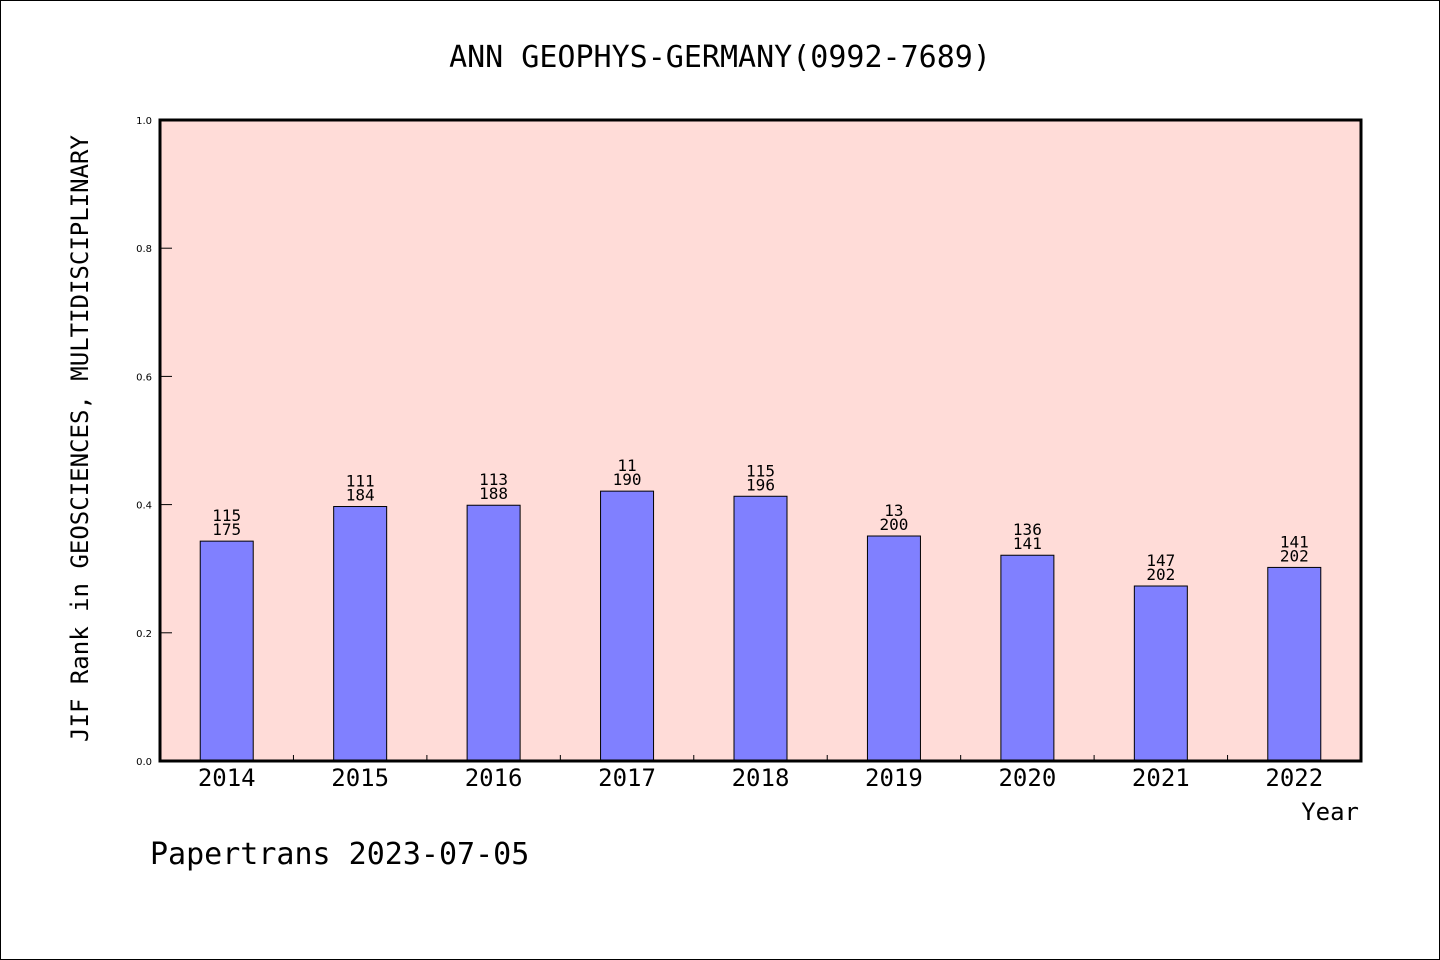 Image resolution: width=1440 pixels, height=960 pixels. Describe the element at coordinates (1294, 778) in the screenshot. I see `x-tick-label-2022: 2022` at that location.